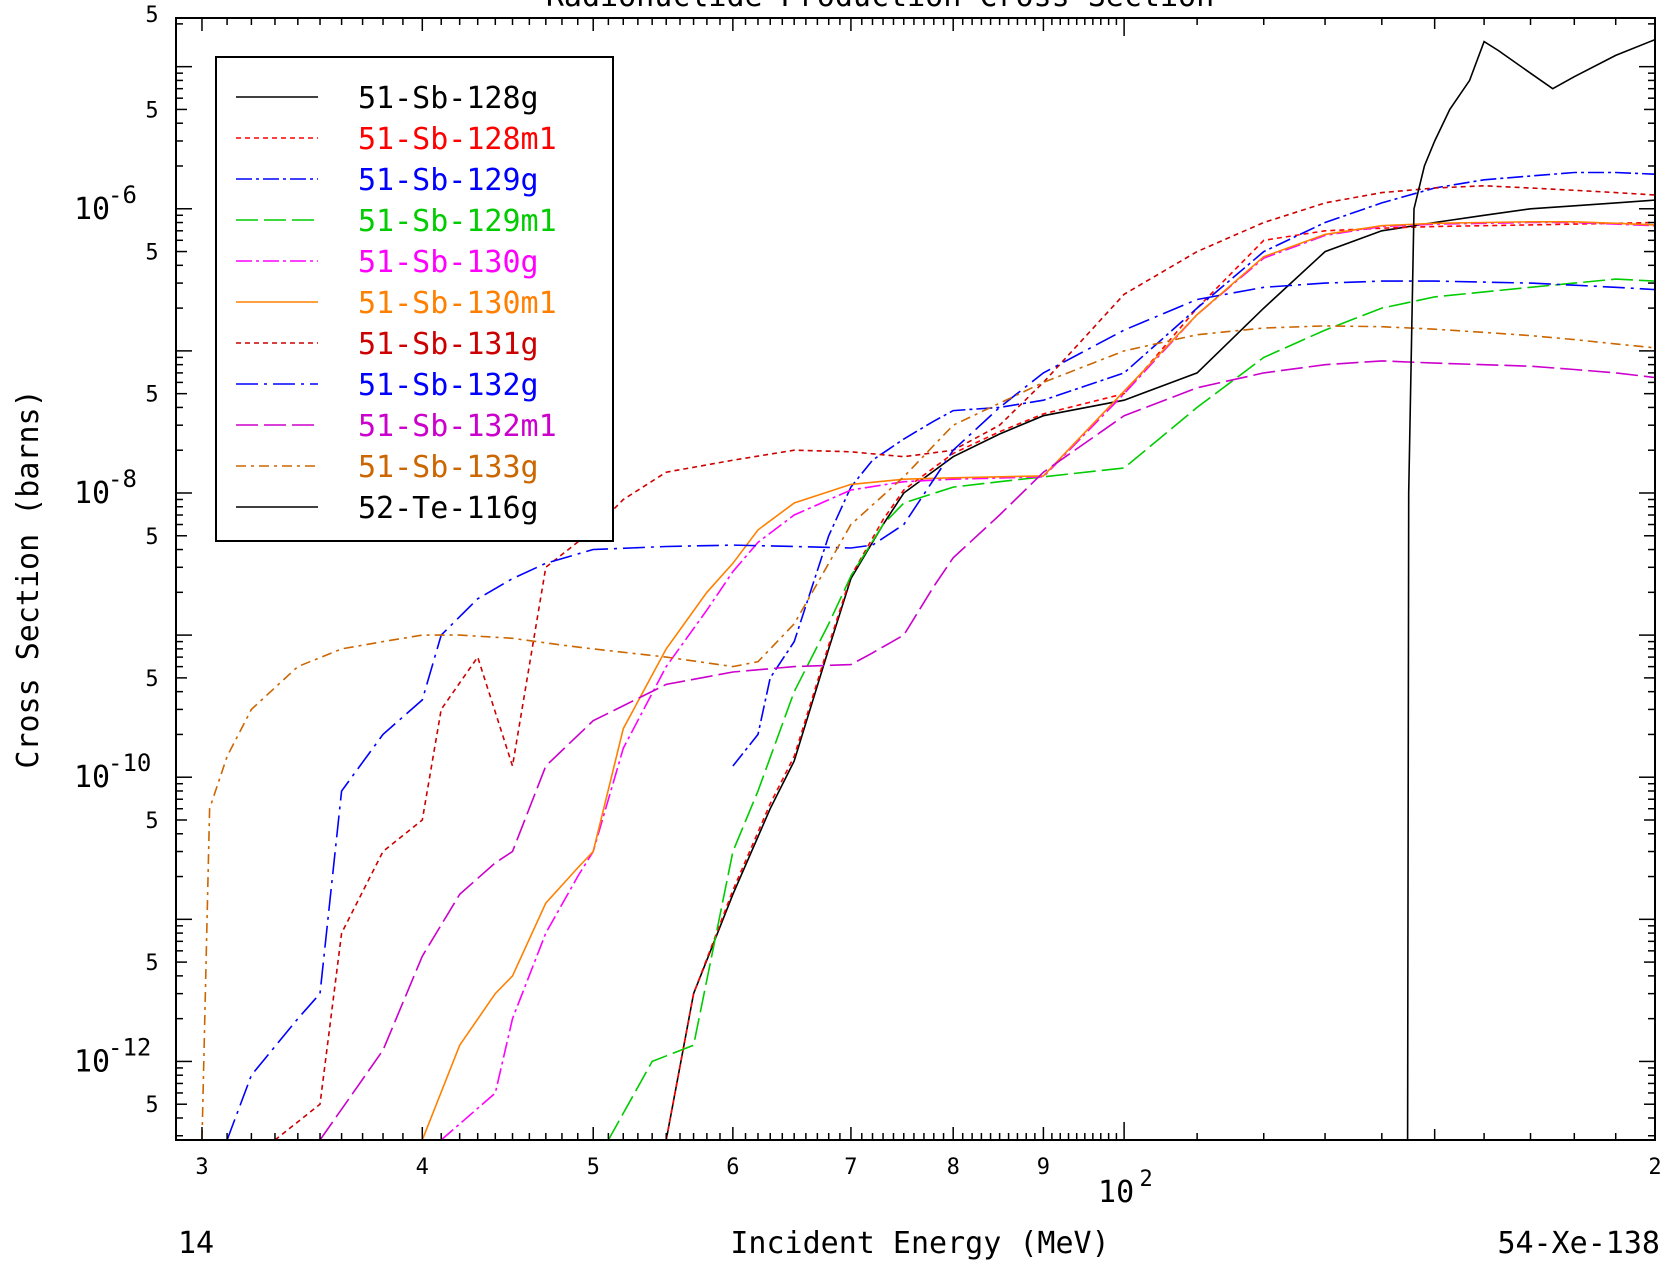  What do you see at coordinates (448, 508) in the screenshot?
I see `legend-label: 52-Te-116g` at bounding box center [448, 508].